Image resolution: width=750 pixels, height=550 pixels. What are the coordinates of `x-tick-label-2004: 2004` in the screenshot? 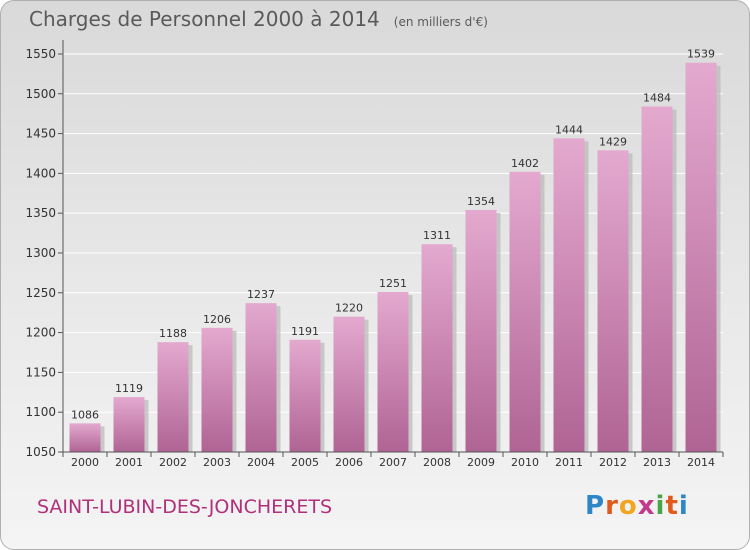 It's located at (261, 462).